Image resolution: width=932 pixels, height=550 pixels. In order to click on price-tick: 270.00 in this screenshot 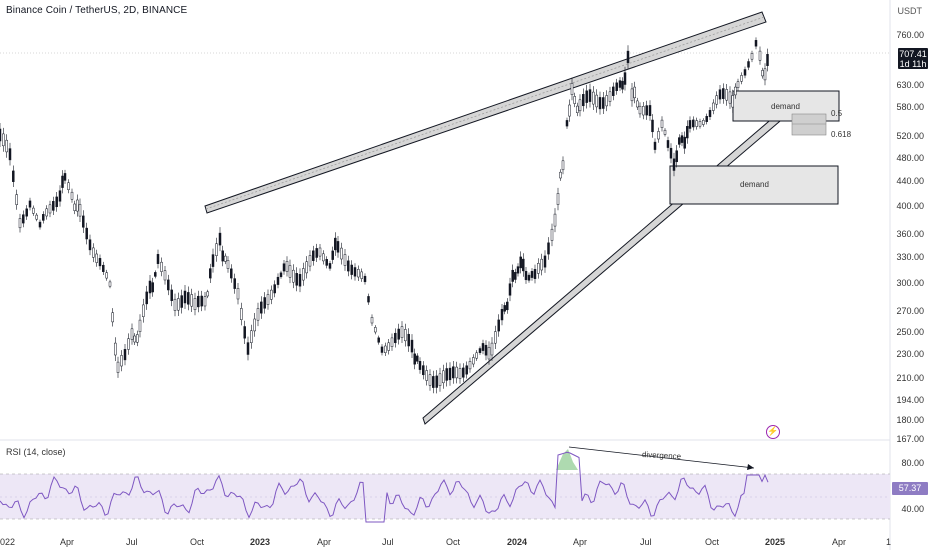, I will do `click(910, 311)`.